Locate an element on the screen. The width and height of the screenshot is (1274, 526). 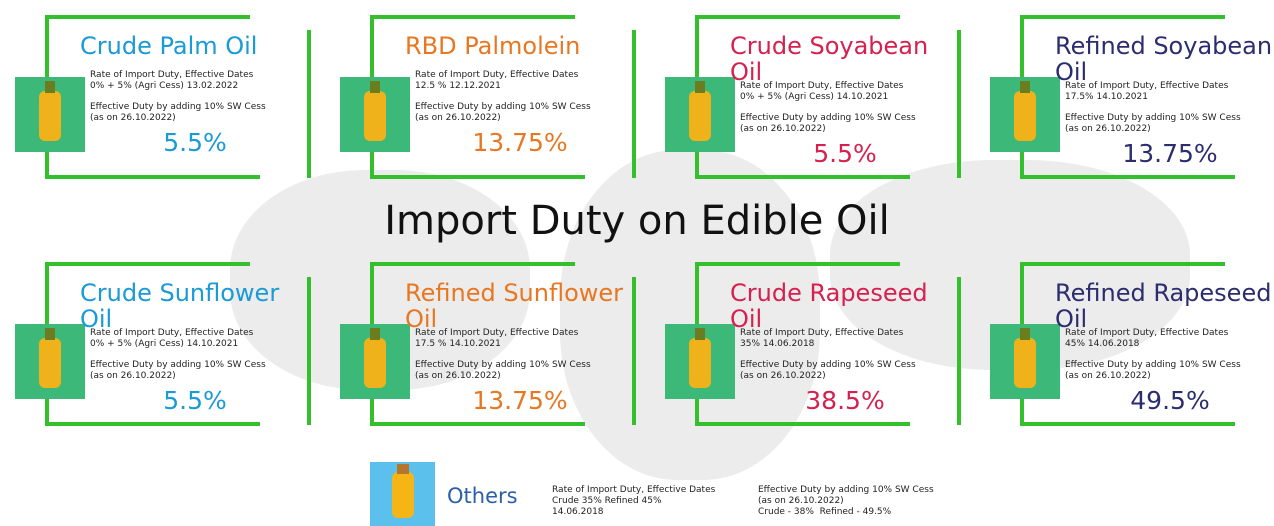
text: 35% 14.06.2018 is located at coordinates (777, 344).